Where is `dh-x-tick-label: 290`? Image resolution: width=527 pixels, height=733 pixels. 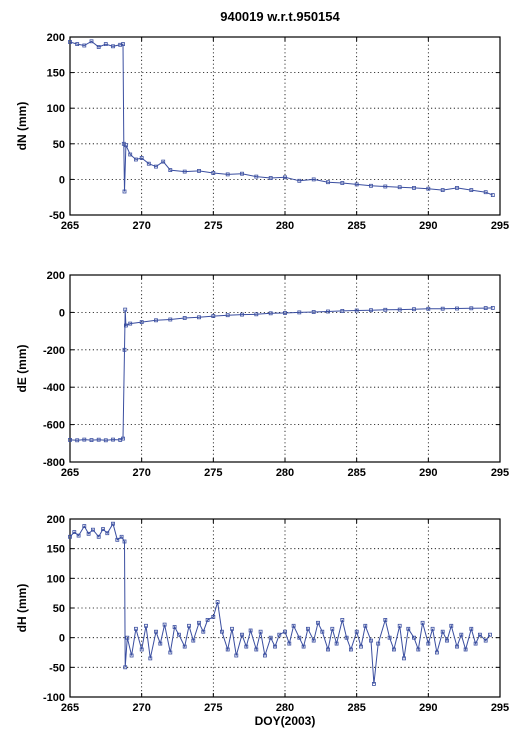
dh-x-tick-label: 290 is located at coordinates (428, 708).